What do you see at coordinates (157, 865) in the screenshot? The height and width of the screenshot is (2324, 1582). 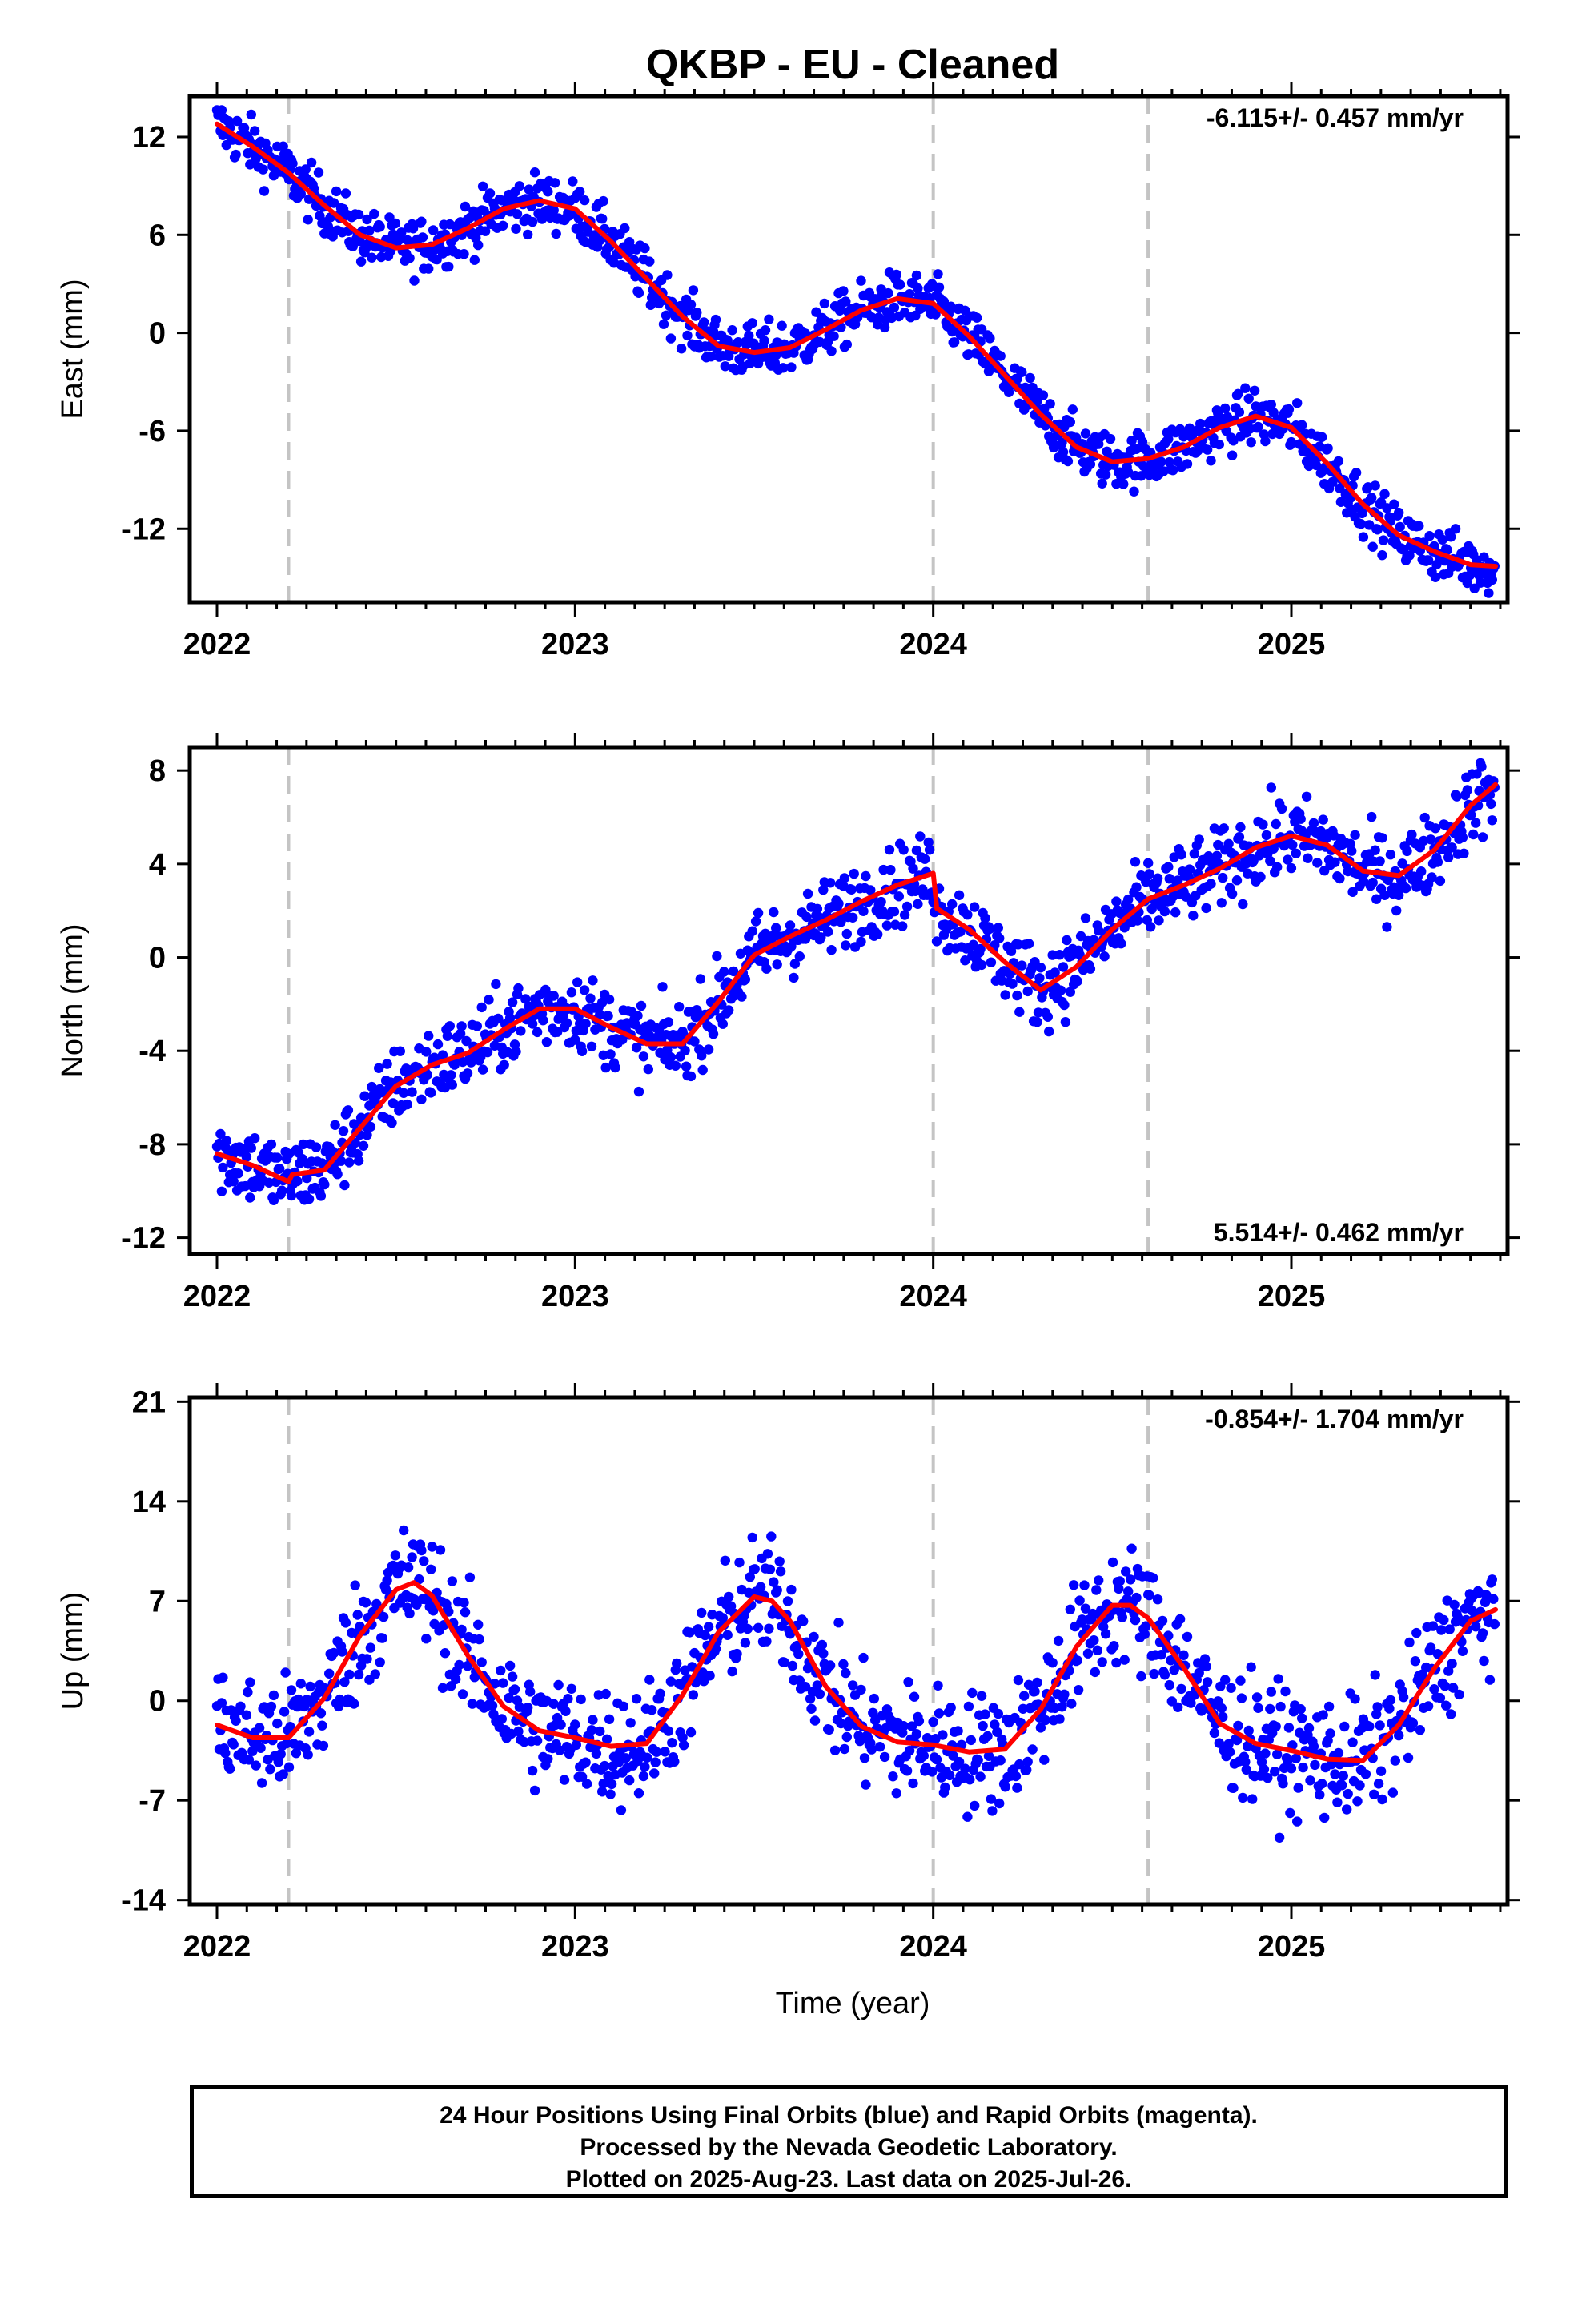 I see `y-tick-label: 4` at bounding box center [157, 865].